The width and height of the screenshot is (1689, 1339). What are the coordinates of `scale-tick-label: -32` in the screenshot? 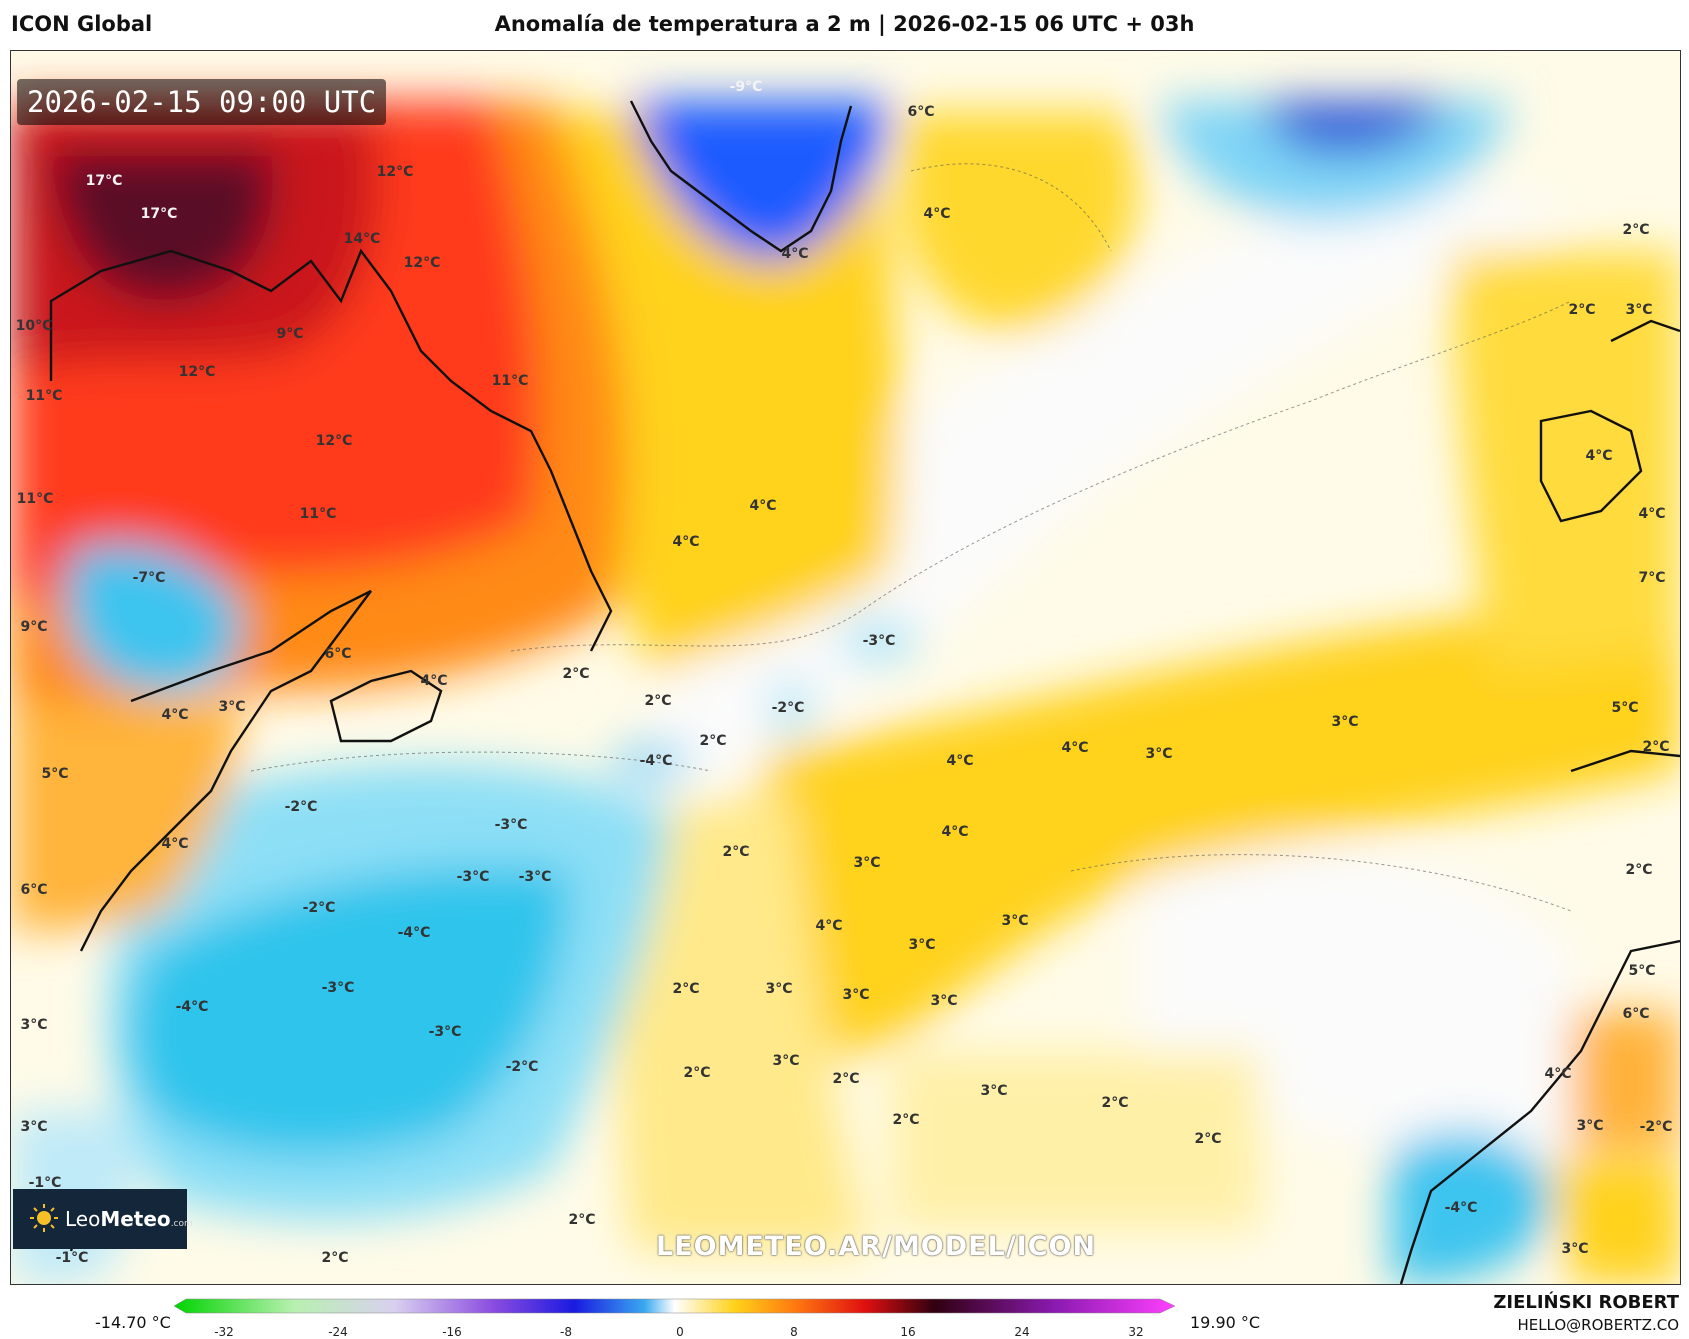 It's located at (224, 1332).